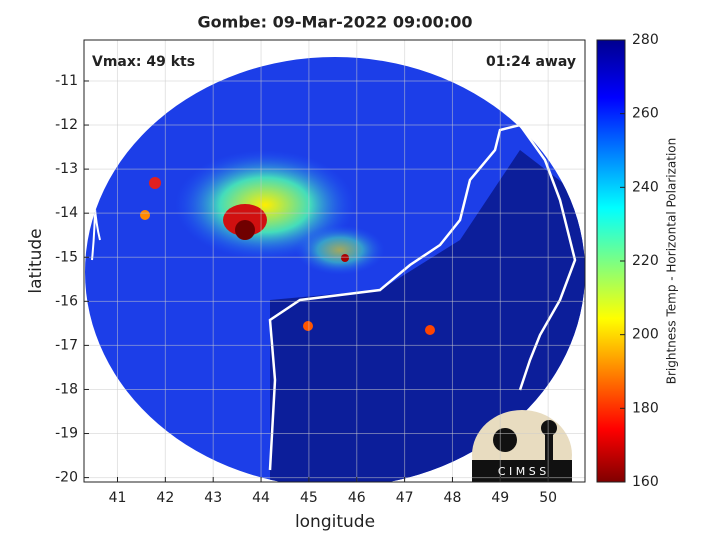 This screenshot has width=720, height=544. What do you see at coordinates (645, 261) in the screenshot?
I see `colorbar-tick-label: 220` at bounding box center [645, 261].